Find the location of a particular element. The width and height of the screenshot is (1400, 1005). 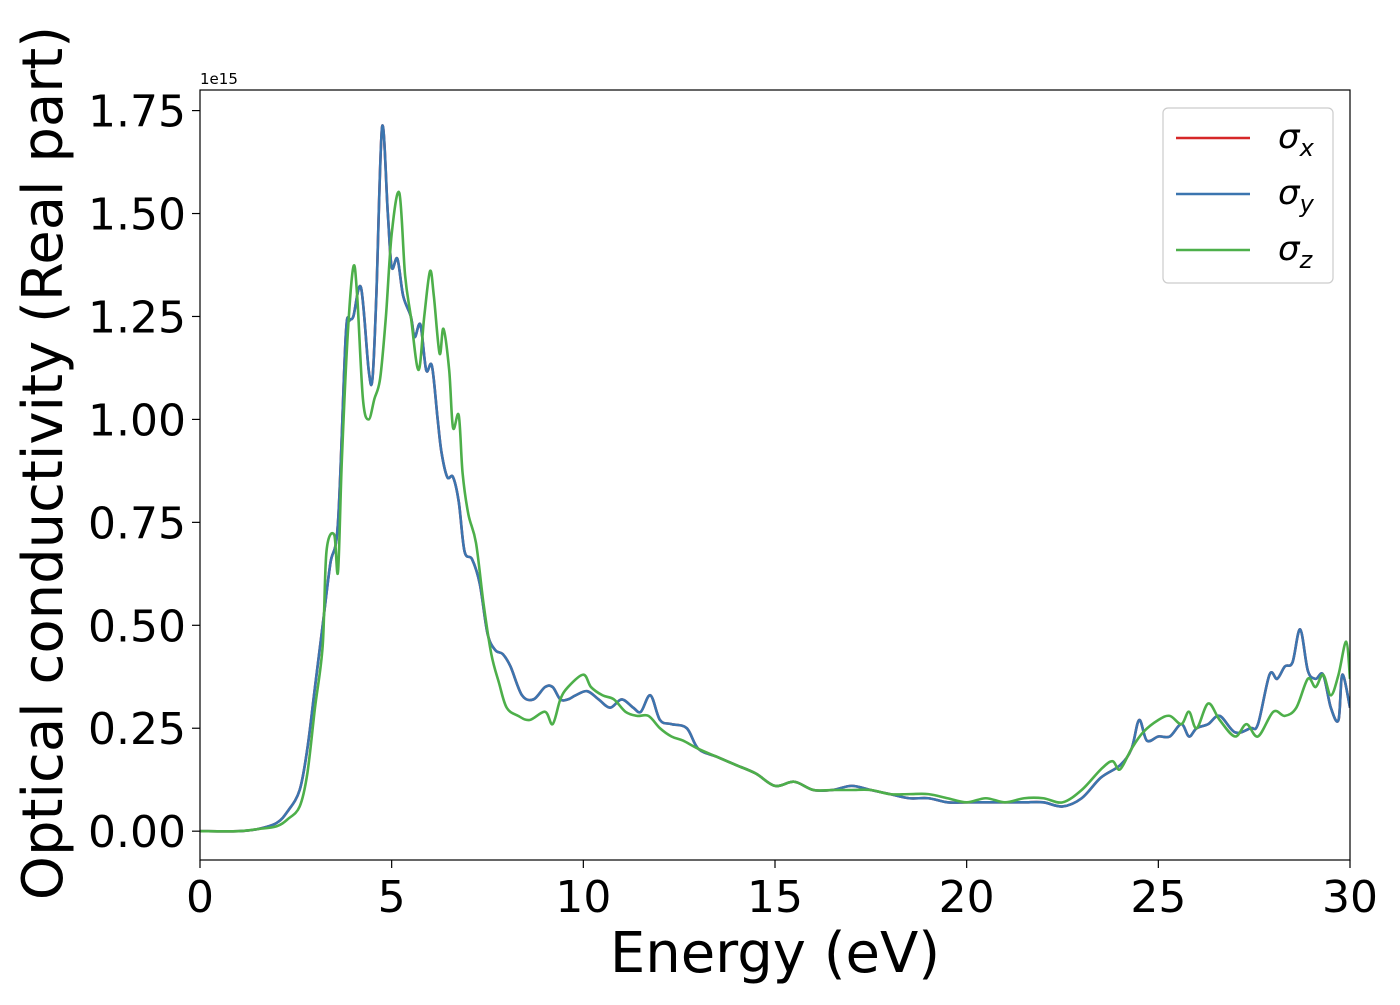

x-tick-label: 20 is located at coordinates (967, 897).